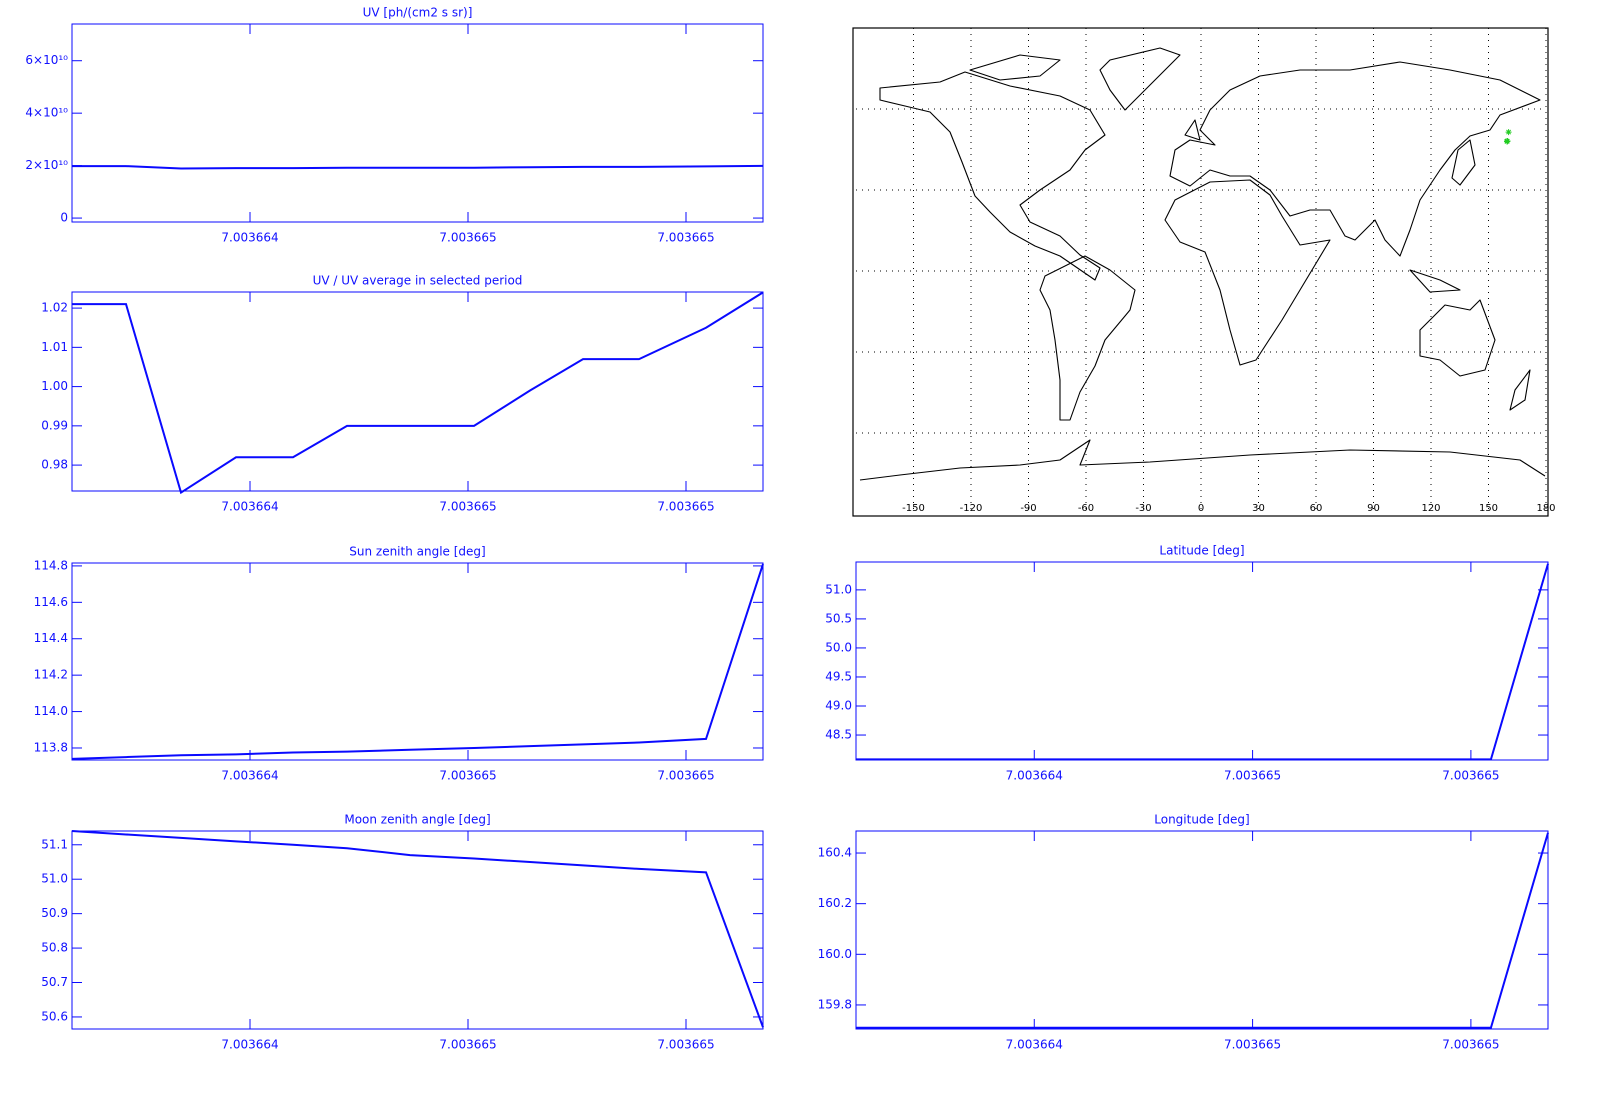 This screenshot has width=1600, height=1100. What do you see at coordinates (46, 113) in the screenshot?
I see `y-tick-label: 4×10¹⁰` at bounding box center [46, 113].